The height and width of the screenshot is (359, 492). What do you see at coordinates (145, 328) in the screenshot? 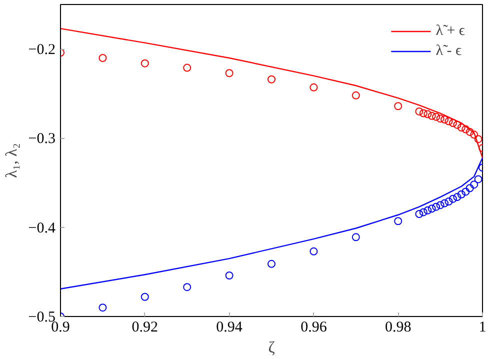
I see `x-tick-label: 0.92` at bounding box center [145, 328].